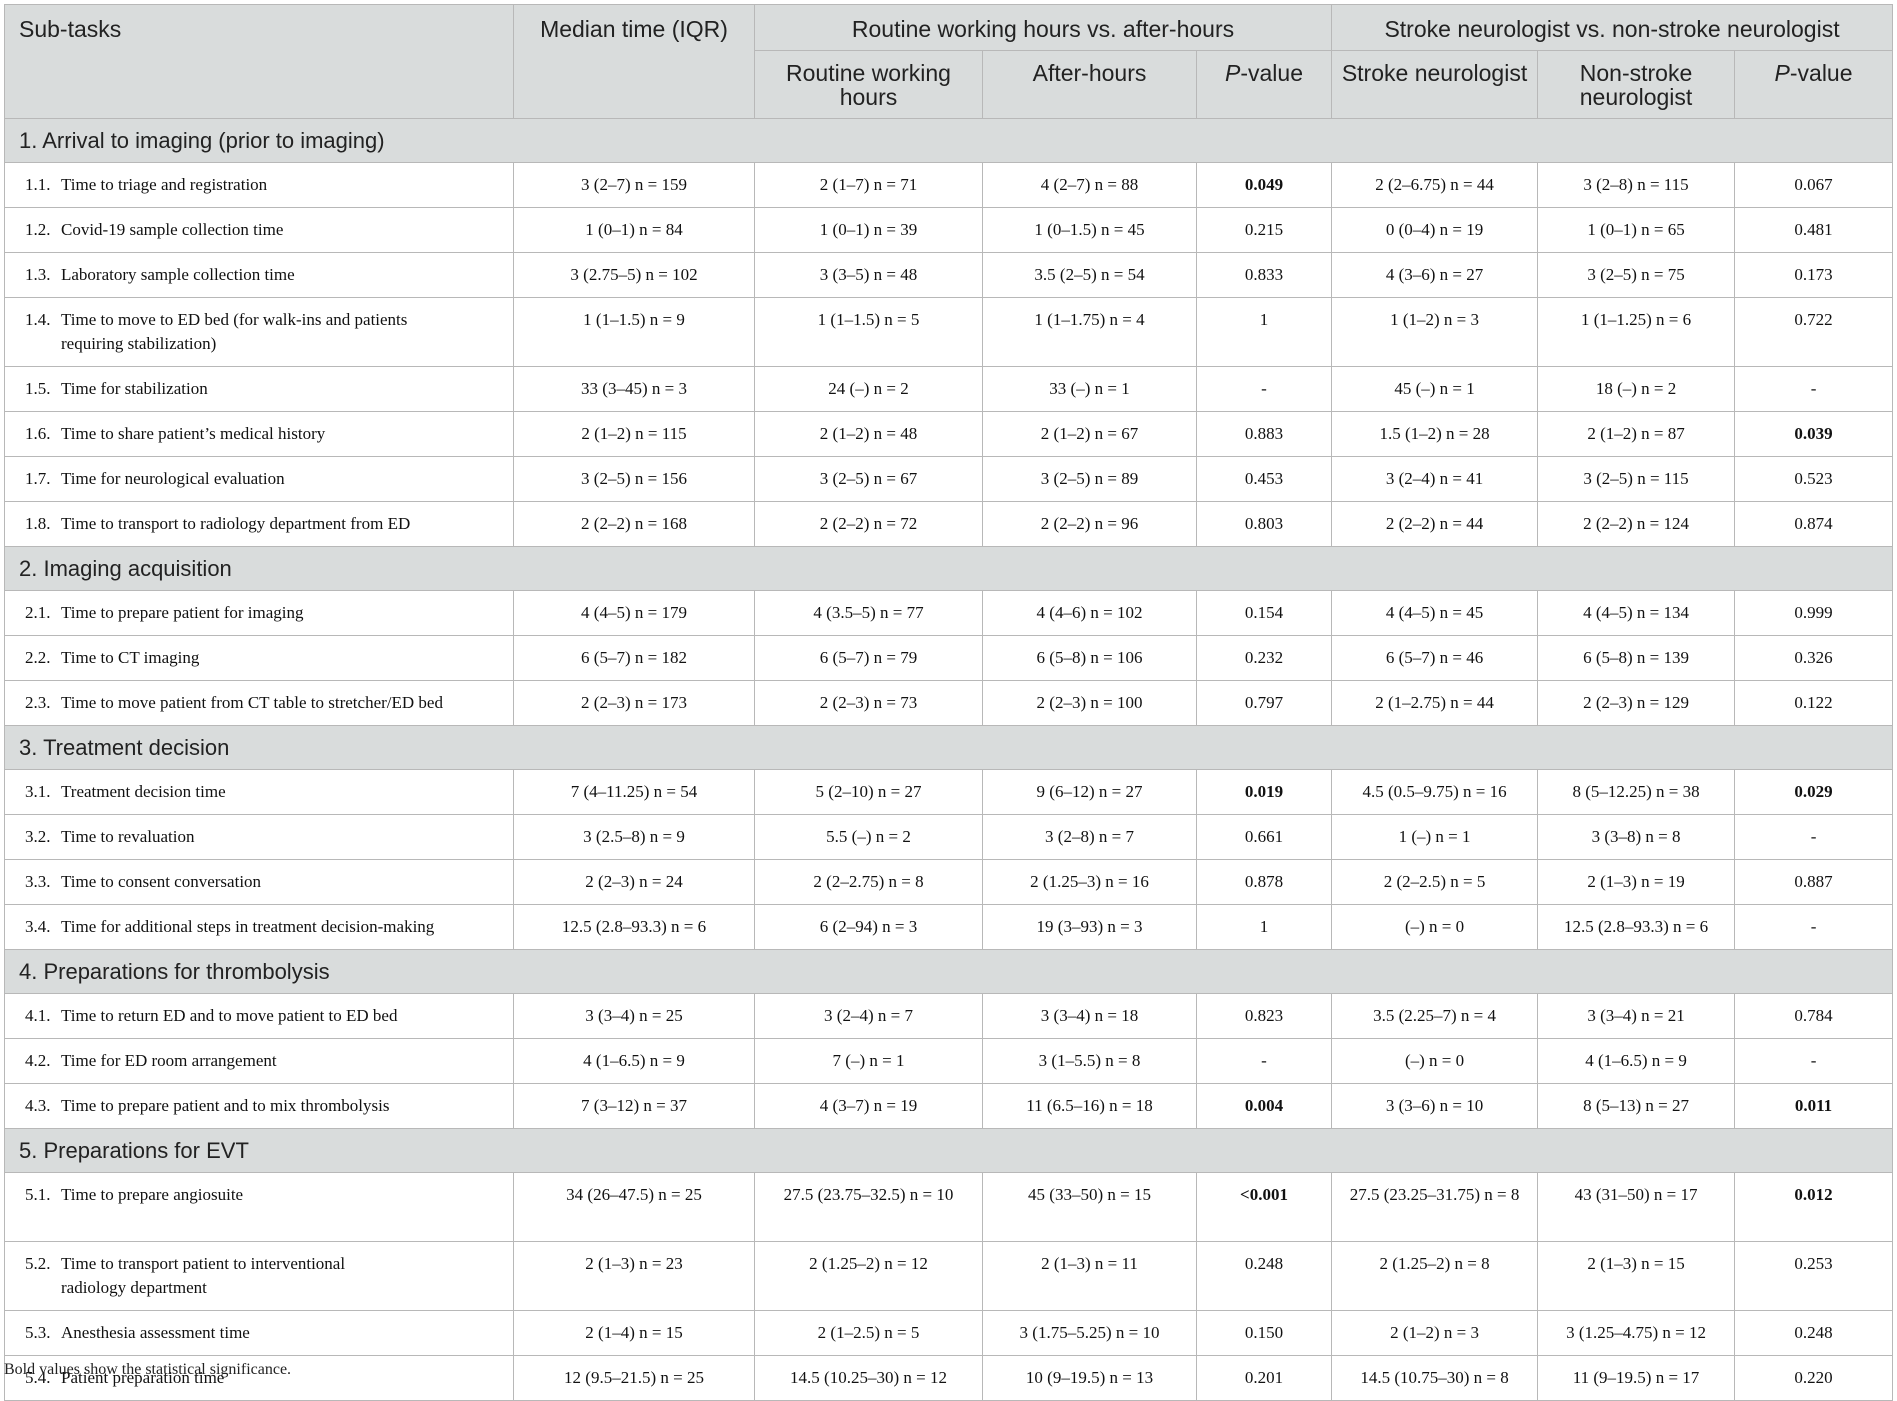 The width and height of the screenshot is (1897, 1401). I want to click on section-title: 4. Preparations for thrombolysis, so click(948, 971).